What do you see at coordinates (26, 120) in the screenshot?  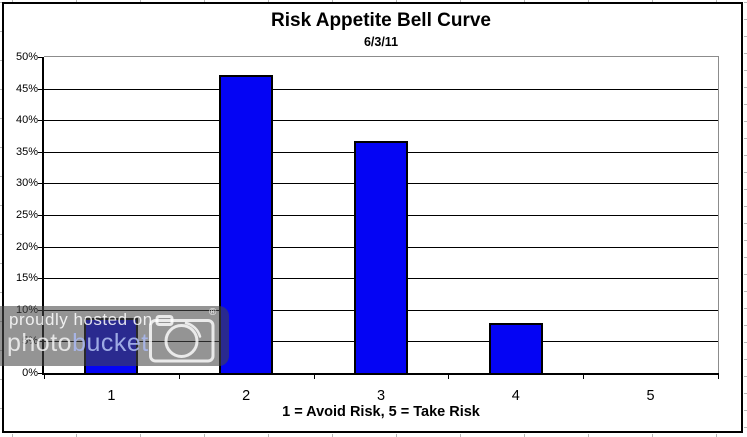 I see `ytick-label: 40%` at bounding box center [26, 120].